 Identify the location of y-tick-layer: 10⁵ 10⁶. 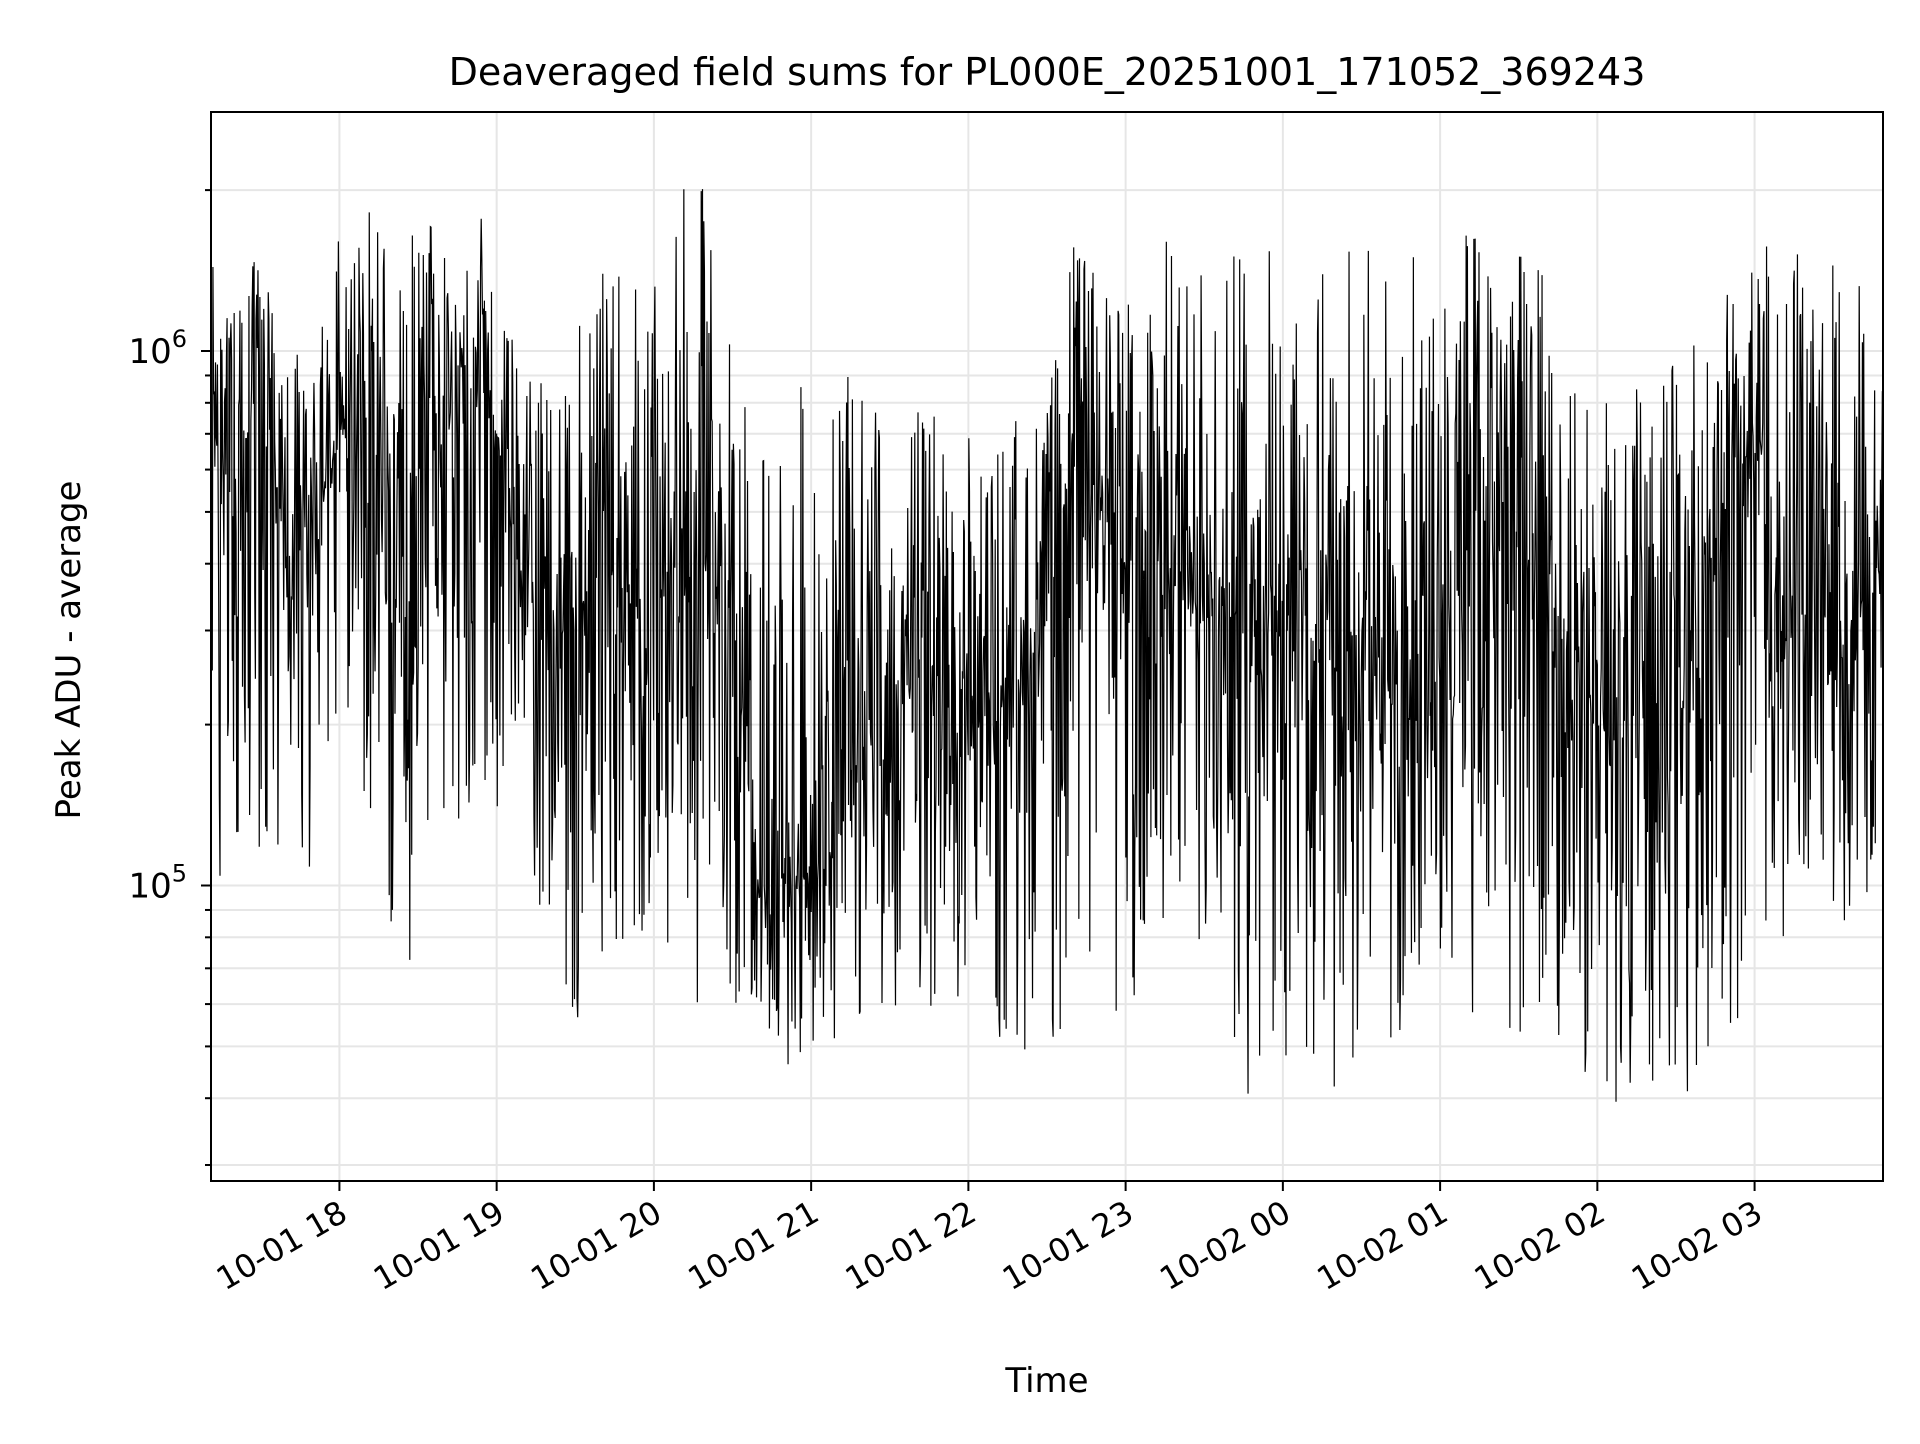
(169, 677).